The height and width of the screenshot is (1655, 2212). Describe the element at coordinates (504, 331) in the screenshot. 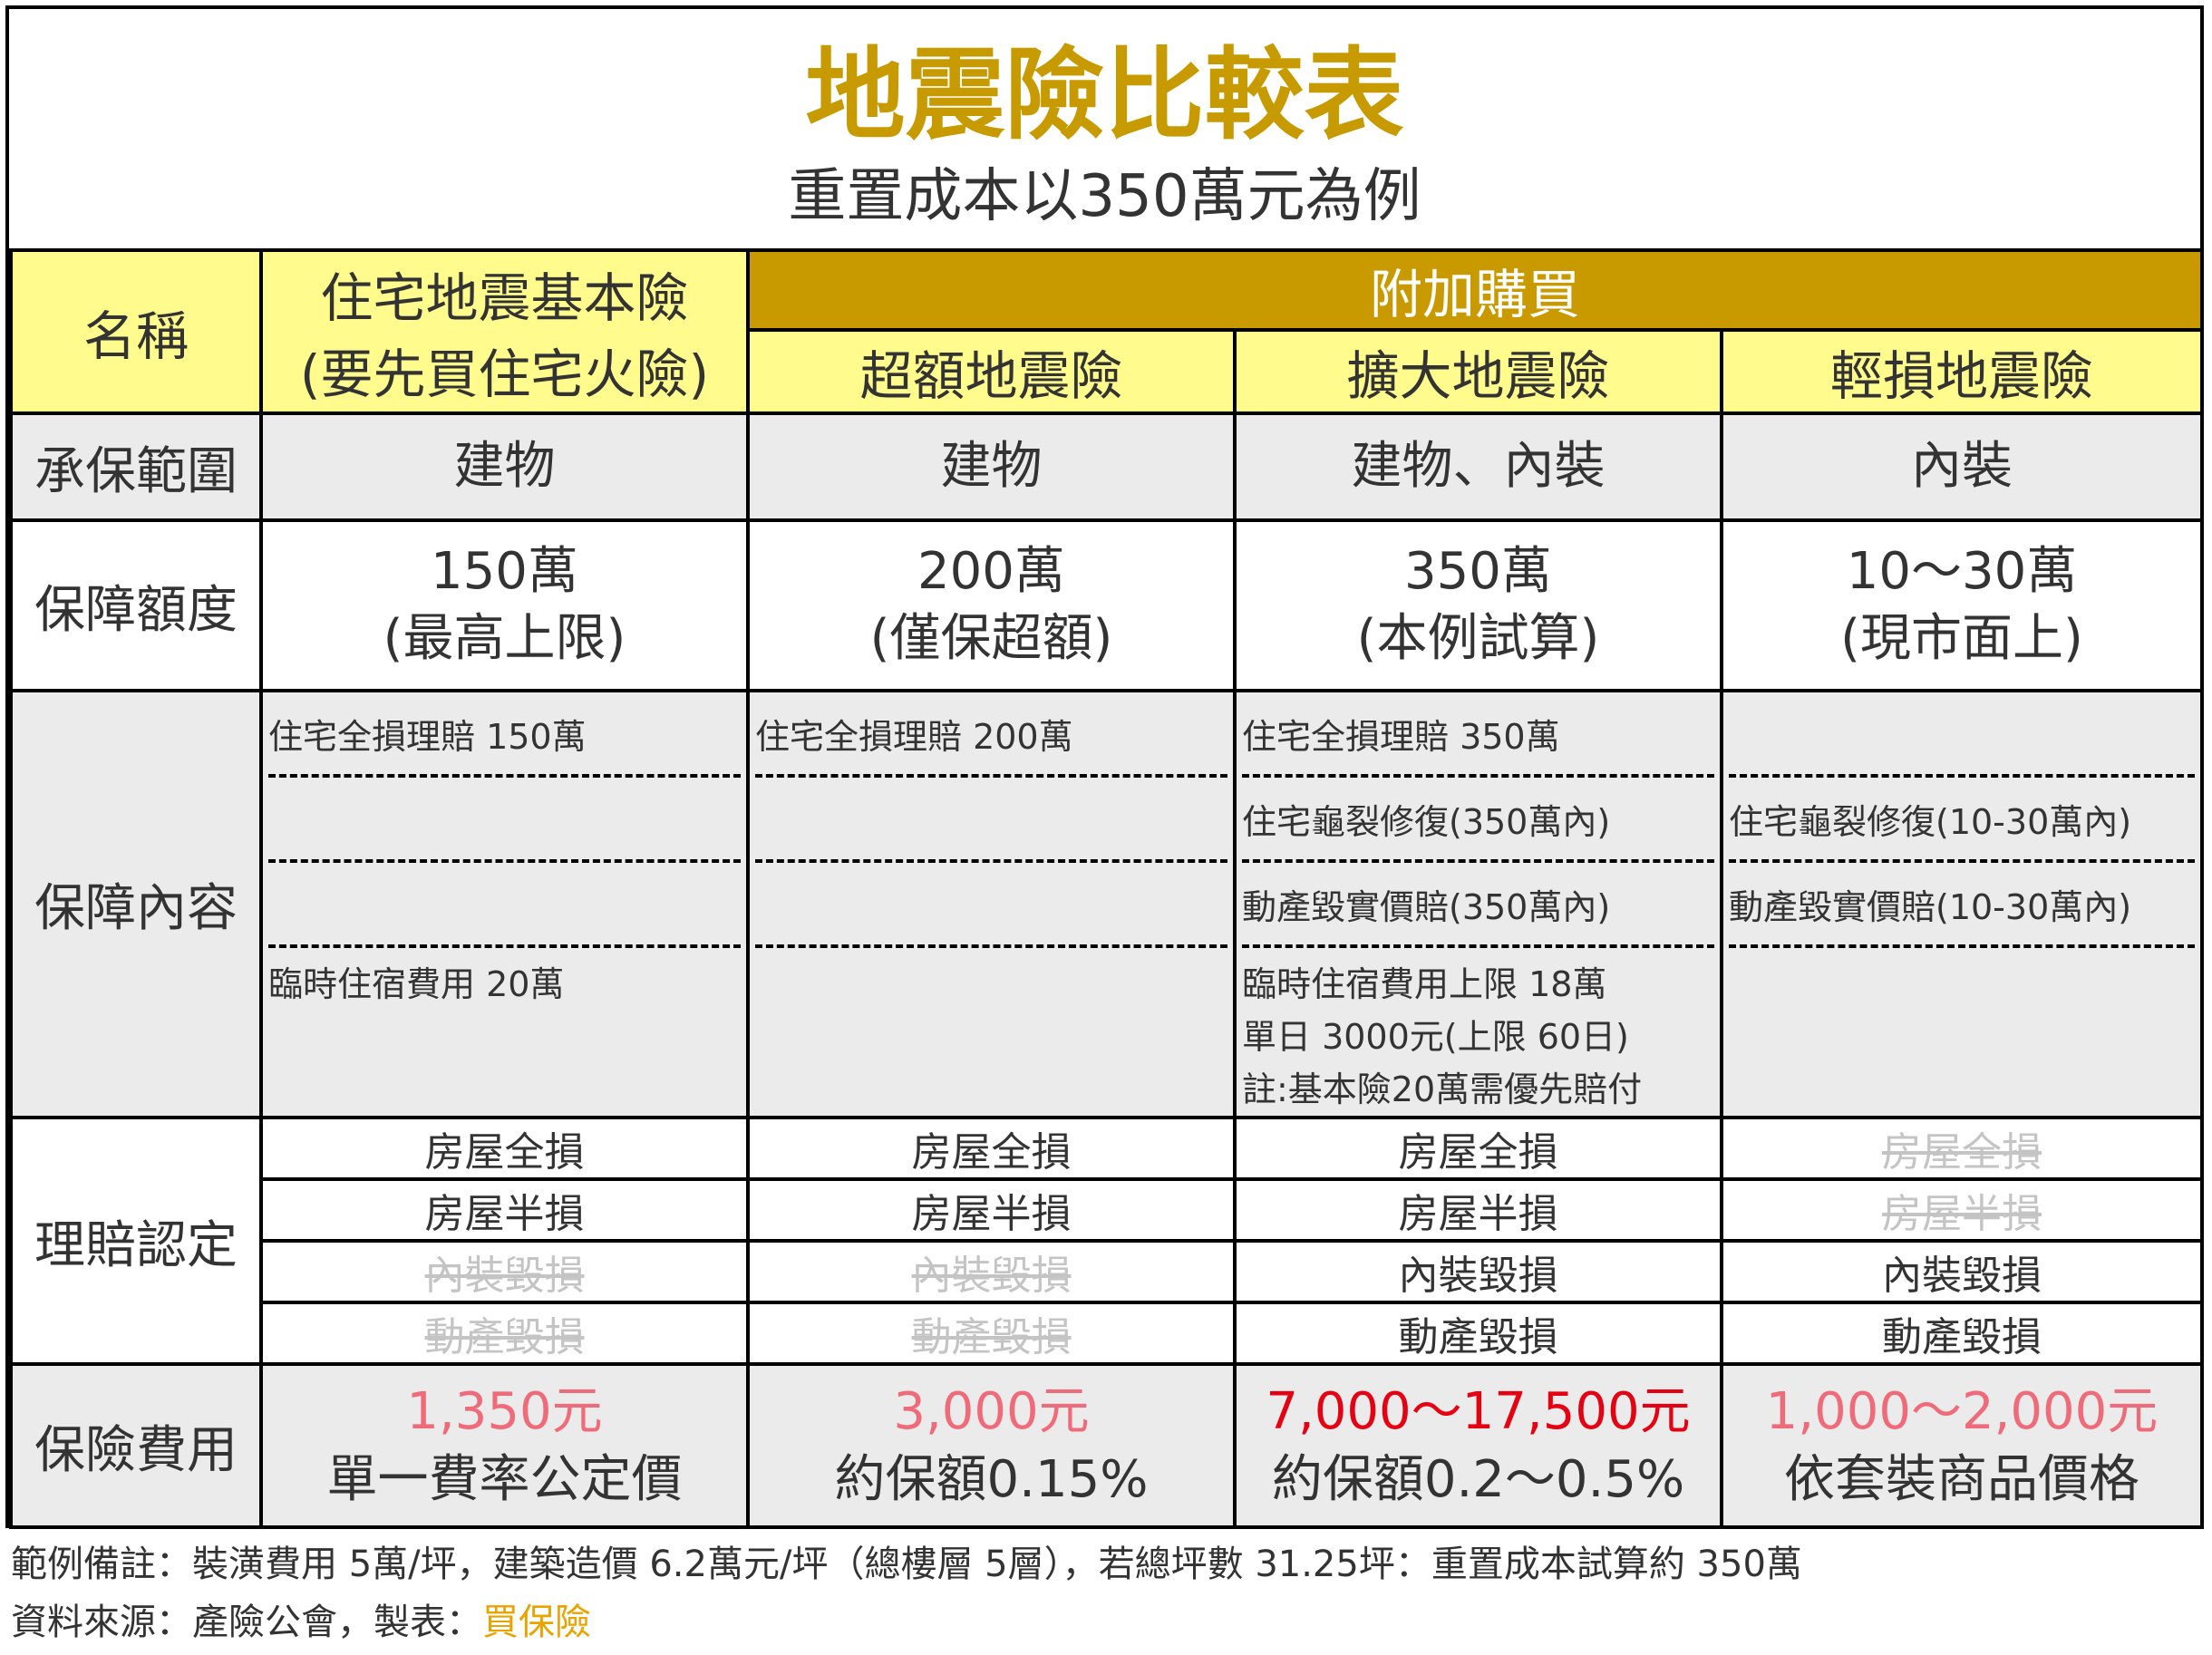

I see `header-basic-plan: 住宅地震基本險 (要先買住宅火險)` at that location.